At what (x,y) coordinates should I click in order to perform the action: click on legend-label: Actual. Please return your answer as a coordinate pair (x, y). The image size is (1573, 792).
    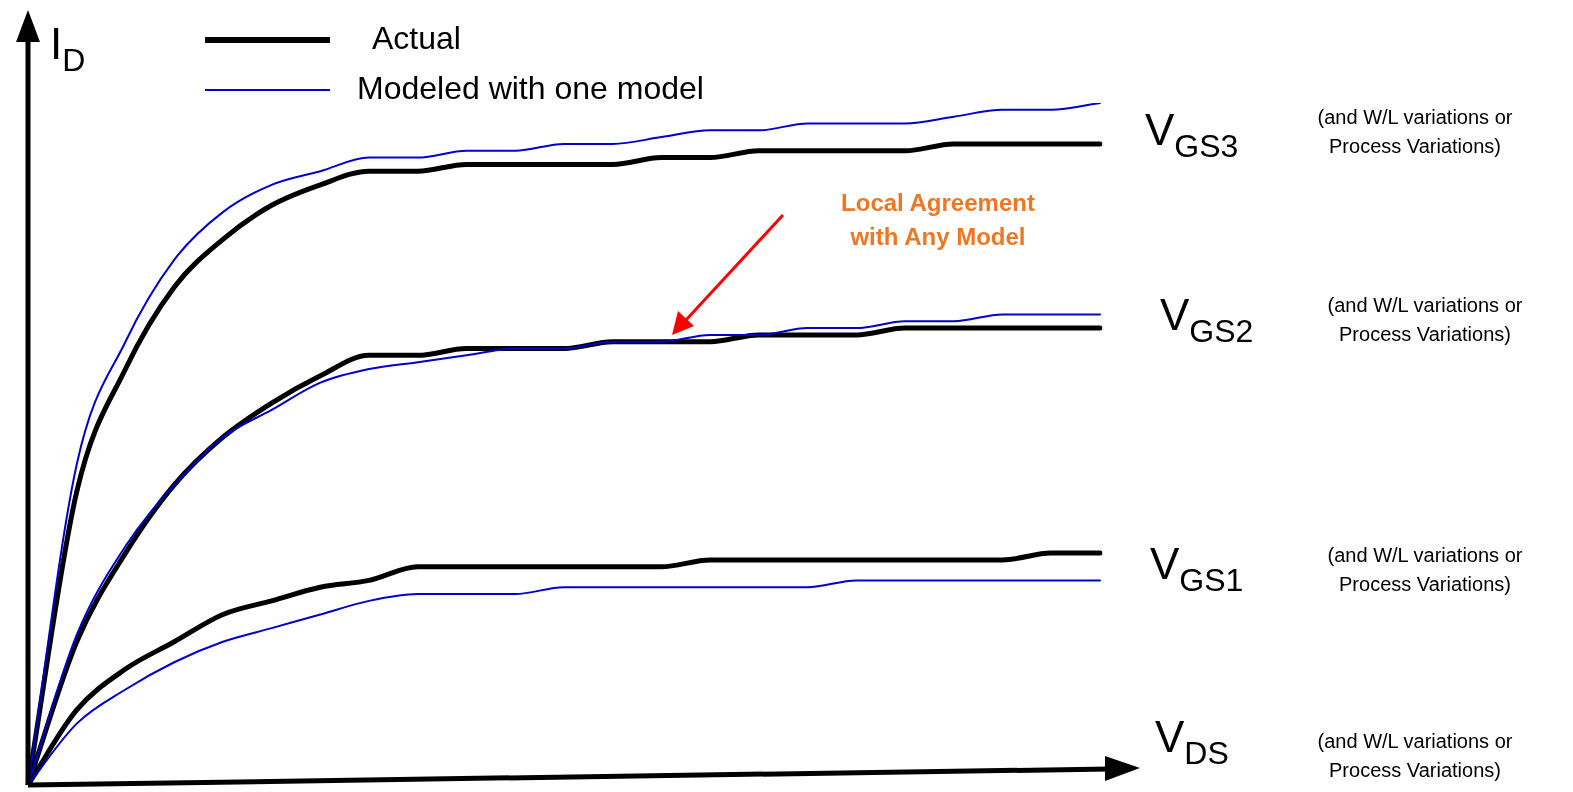
    Looking at the image, I should click on (416, 38).